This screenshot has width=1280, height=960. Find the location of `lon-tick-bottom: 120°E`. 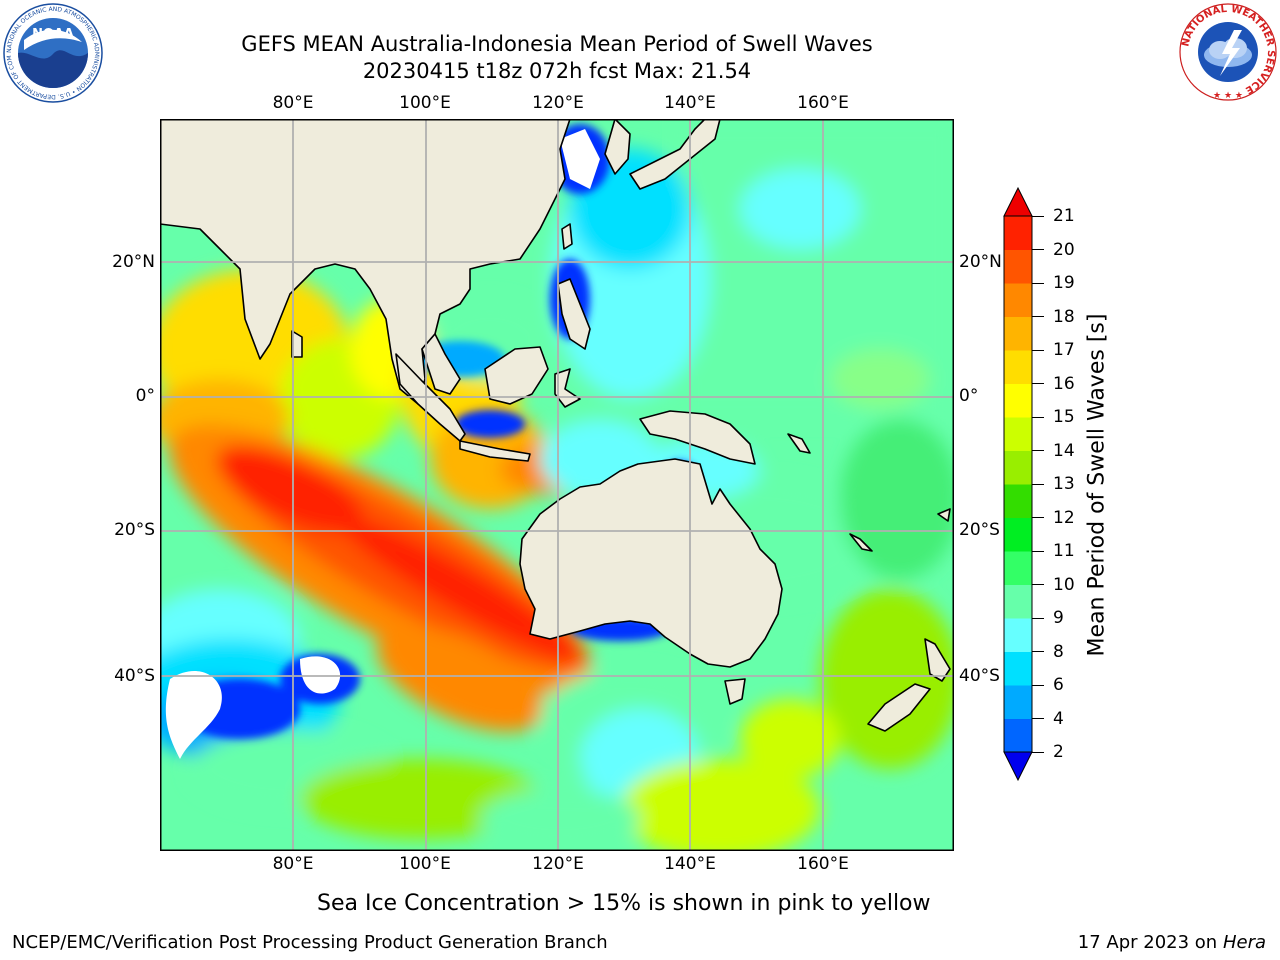

lon-tick-bottom: 120°E is located at coordinates (558, 864).